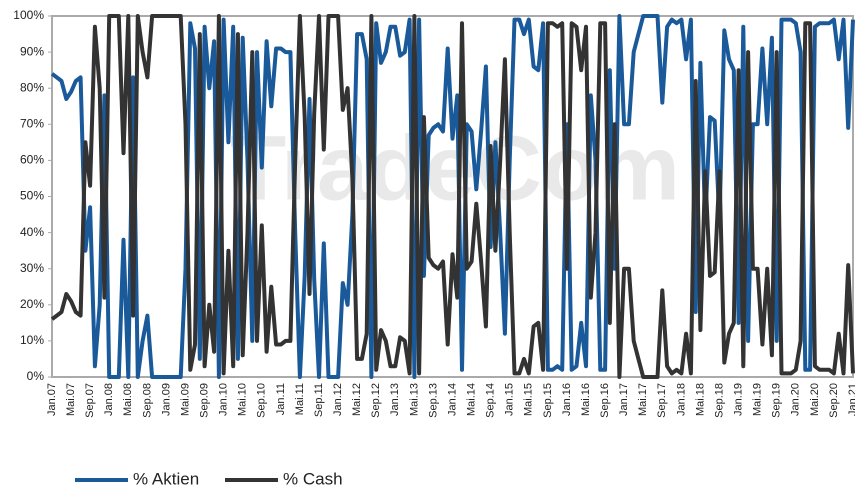 The image size is (855, 493). What do you see at coordinates (471, 399) in the screenshot?
I see `x-tick-label: Mai.14` at bounding box center [471, 399].